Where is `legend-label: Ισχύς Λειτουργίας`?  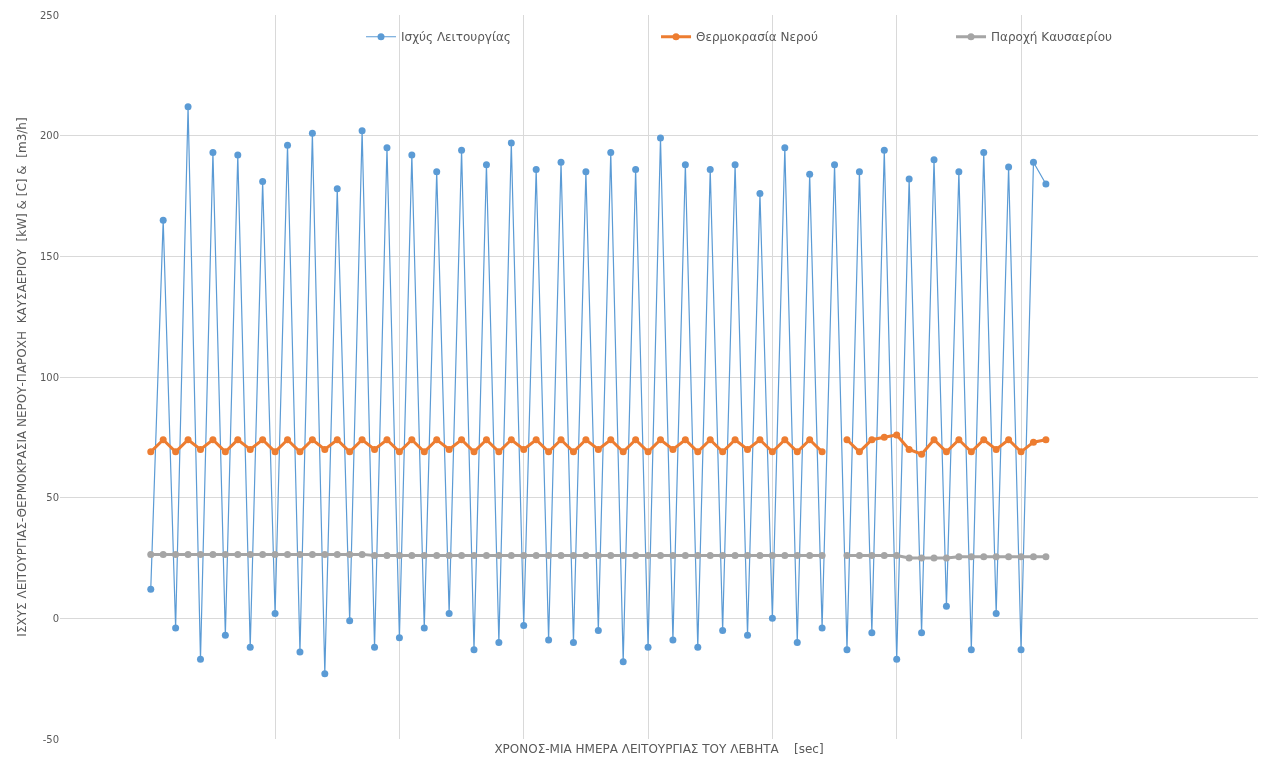
legend-label: Ισχύς Λειτουργίας is located at coordinates (456, 37).